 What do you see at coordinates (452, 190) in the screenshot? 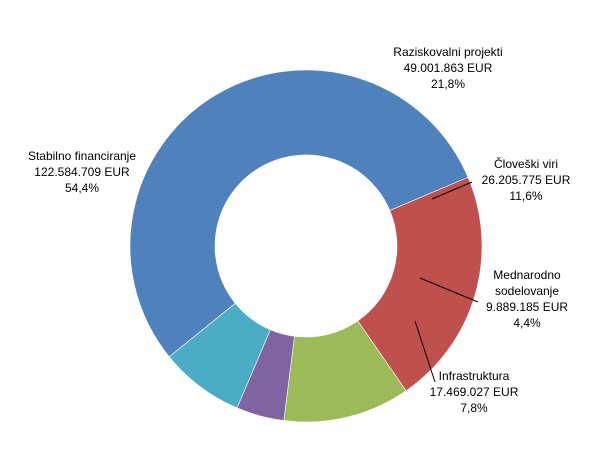
I see `leader-line-cloveski-viri` at bounding box center [452, 190].